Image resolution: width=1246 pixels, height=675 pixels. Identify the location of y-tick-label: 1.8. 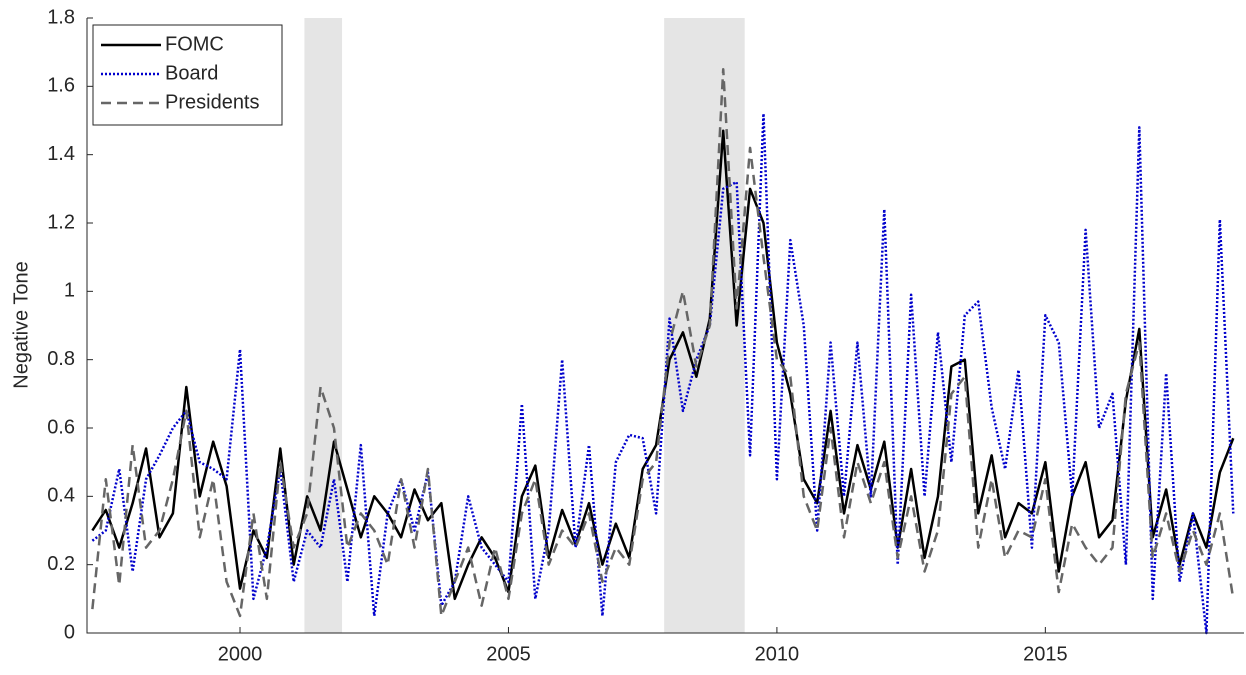
(61, 17).